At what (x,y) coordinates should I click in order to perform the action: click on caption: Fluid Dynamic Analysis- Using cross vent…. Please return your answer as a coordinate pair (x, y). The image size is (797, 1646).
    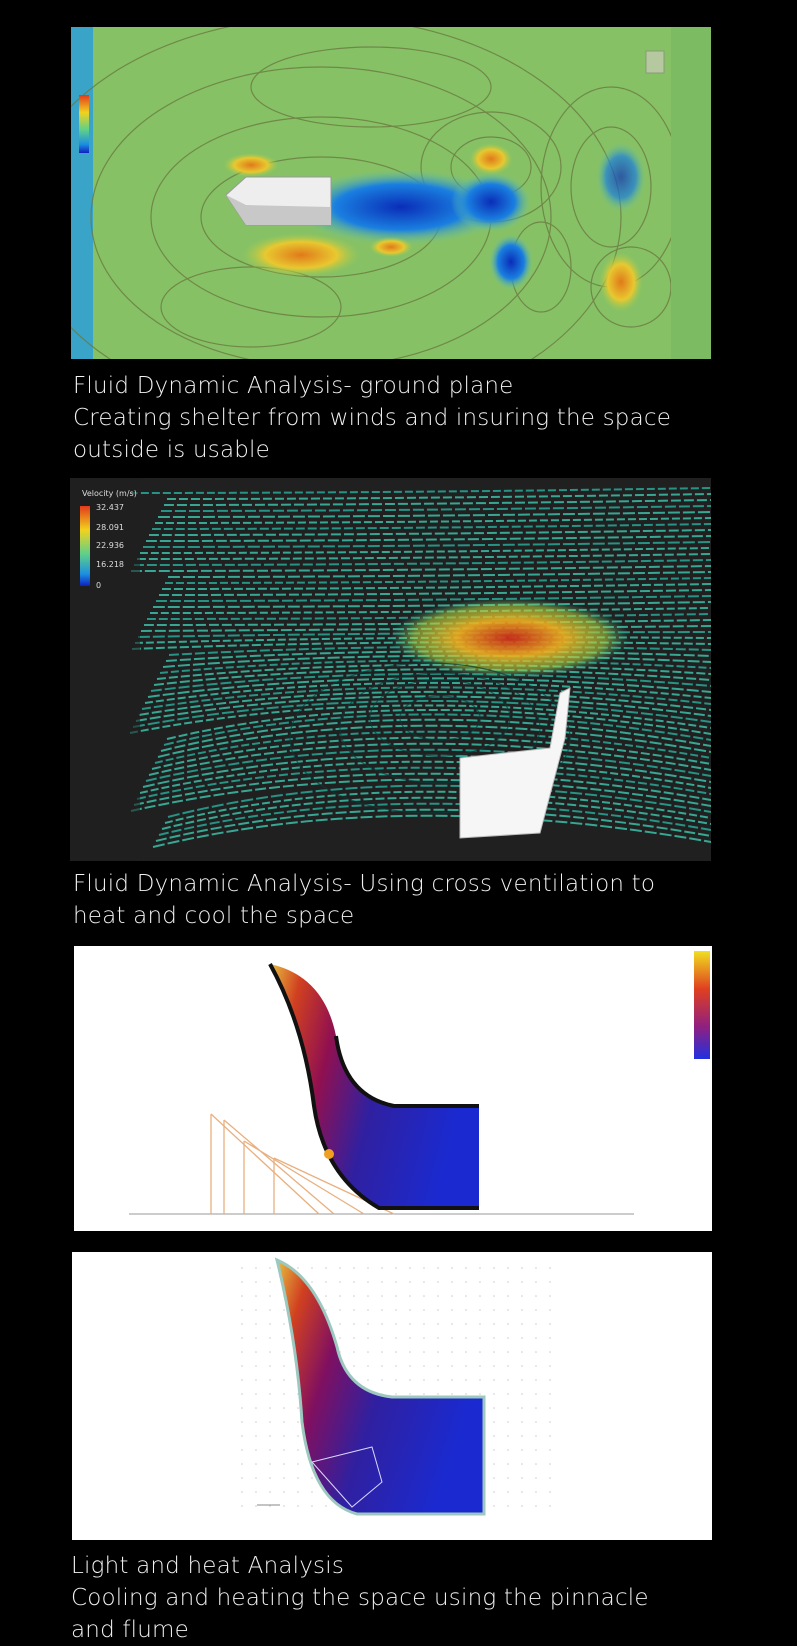
    Looking at the image, I should click on (364, 900).